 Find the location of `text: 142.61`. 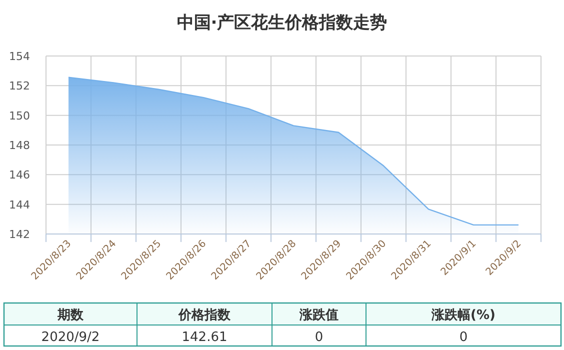

text: 142.61 is located at coordinates (205, 337).